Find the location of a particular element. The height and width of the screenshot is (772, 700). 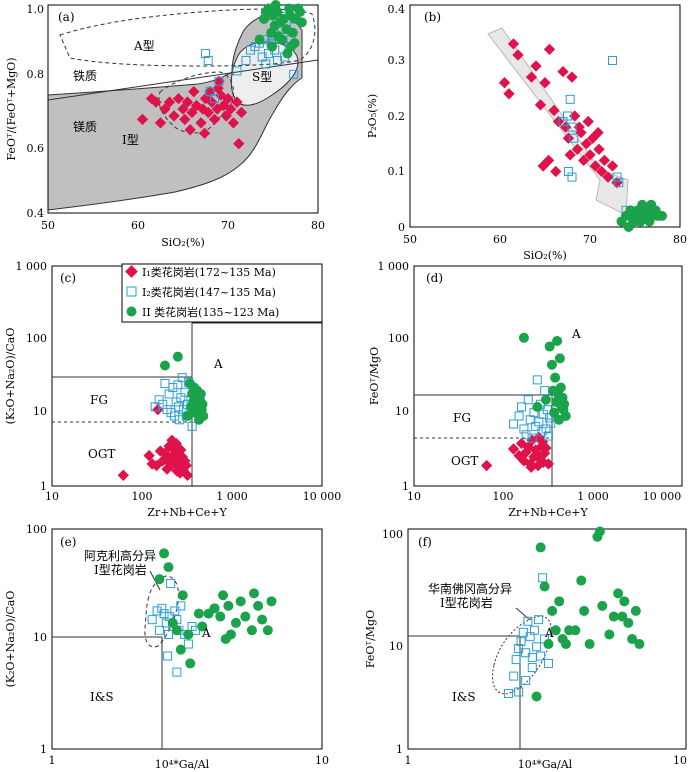

panel-c-xtick-3: 10 000 is located at coordinates (322, 496).